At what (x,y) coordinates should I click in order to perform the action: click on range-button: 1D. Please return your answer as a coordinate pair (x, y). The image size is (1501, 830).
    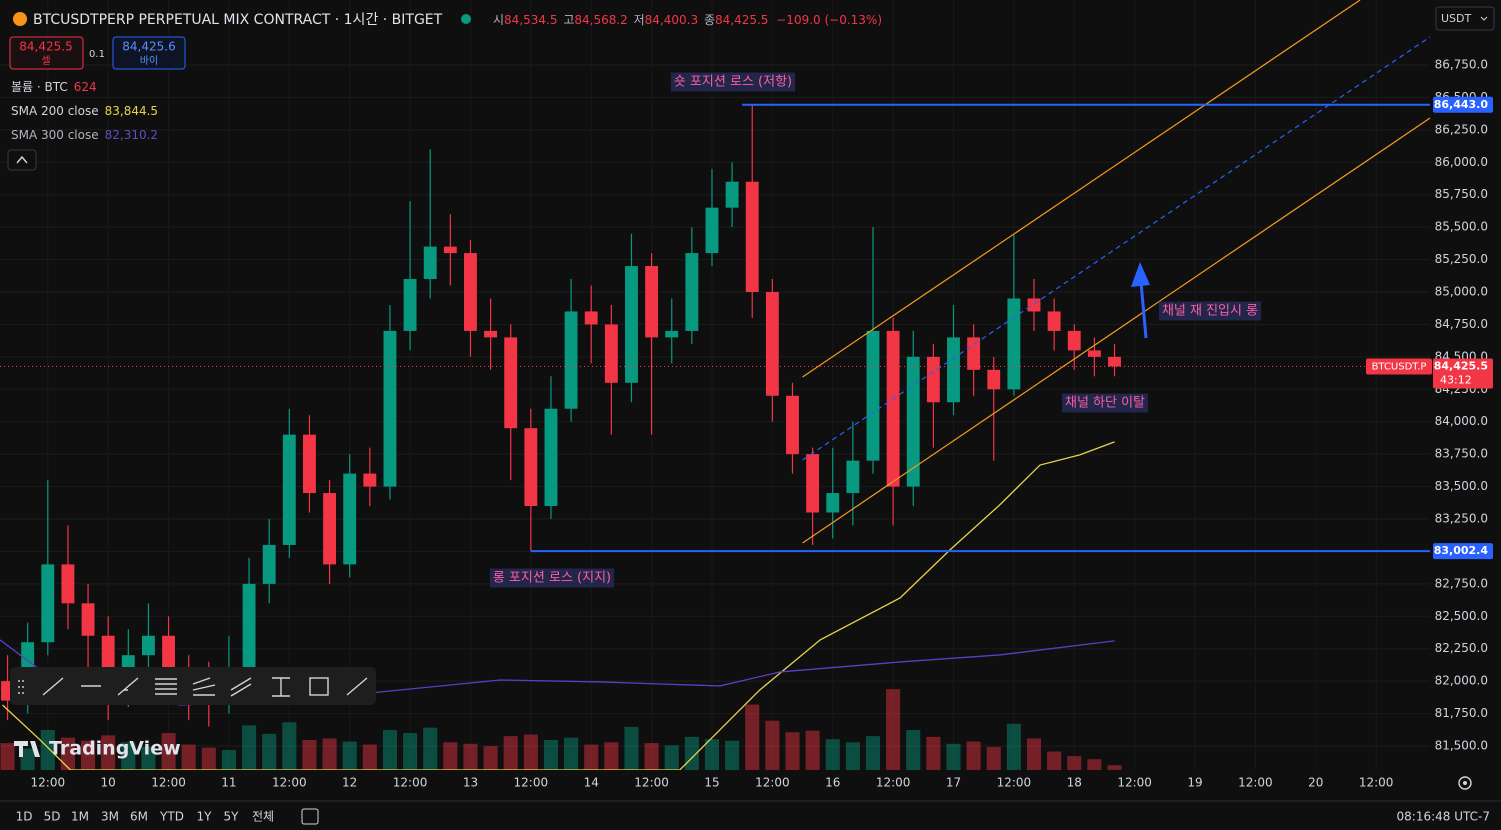
    Looking at the image, I should click on (24, 817).